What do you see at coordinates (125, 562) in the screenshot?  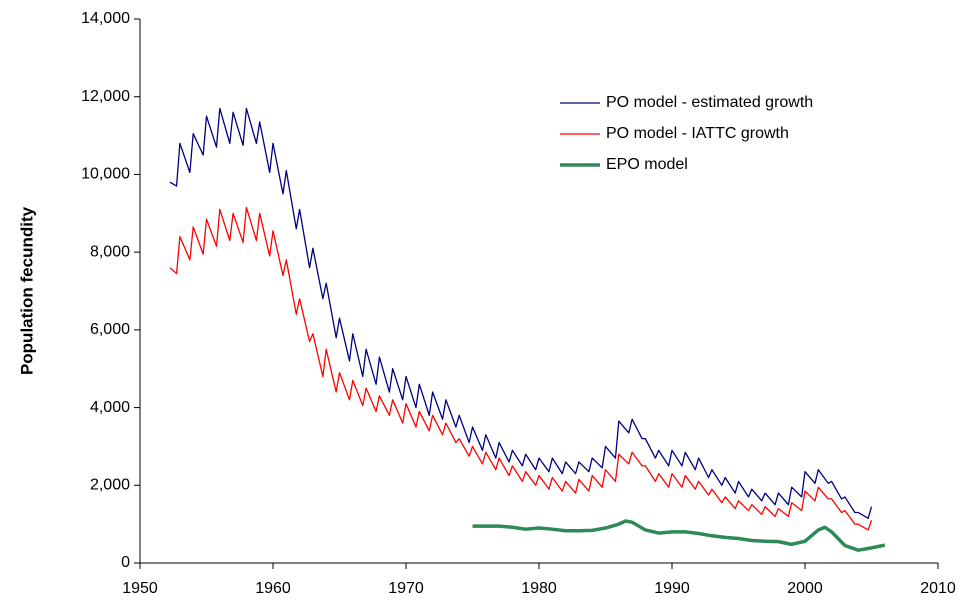 I see `y-tick-label: 0` at bounding box center [125, 562].